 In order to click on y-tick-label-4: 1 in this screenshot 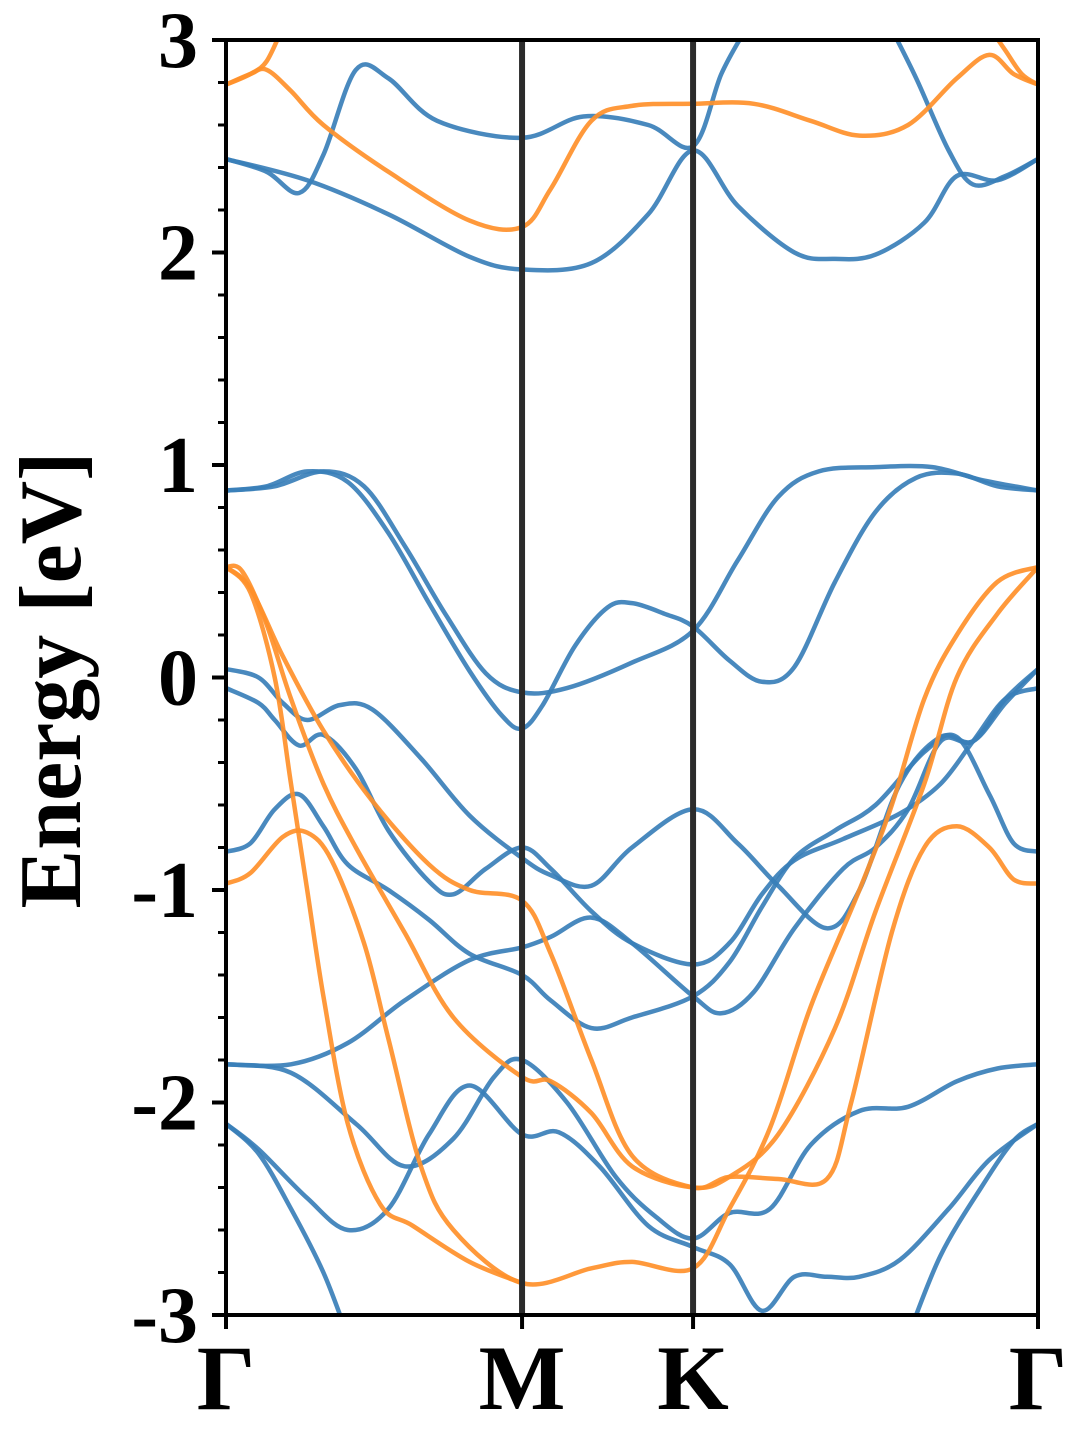, I will do `click(178, 466)`.